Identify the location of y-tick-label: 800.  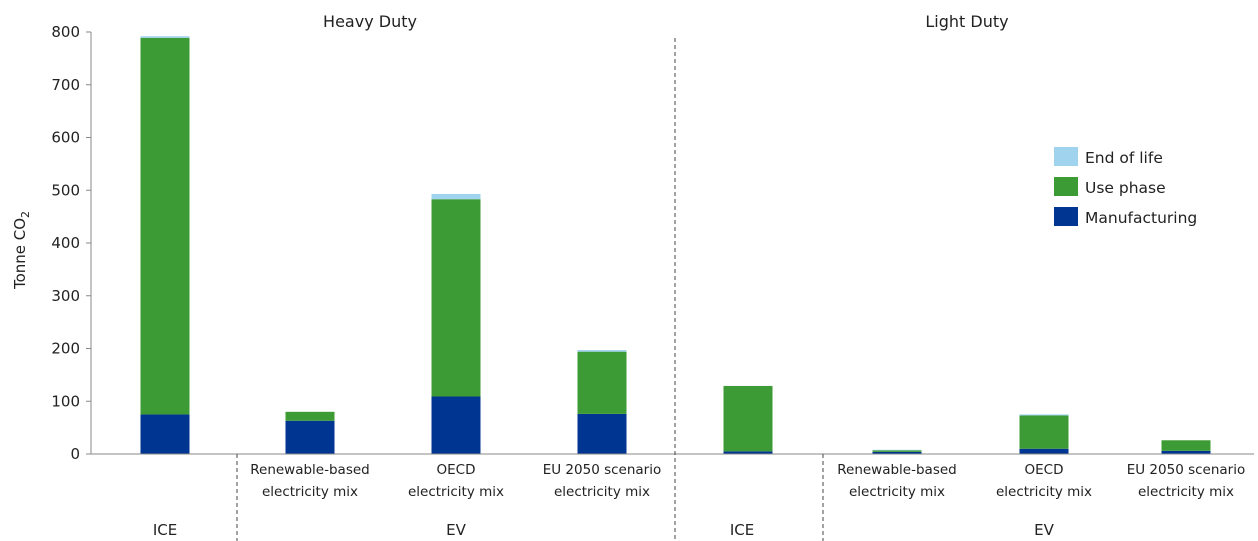
(65, 32).